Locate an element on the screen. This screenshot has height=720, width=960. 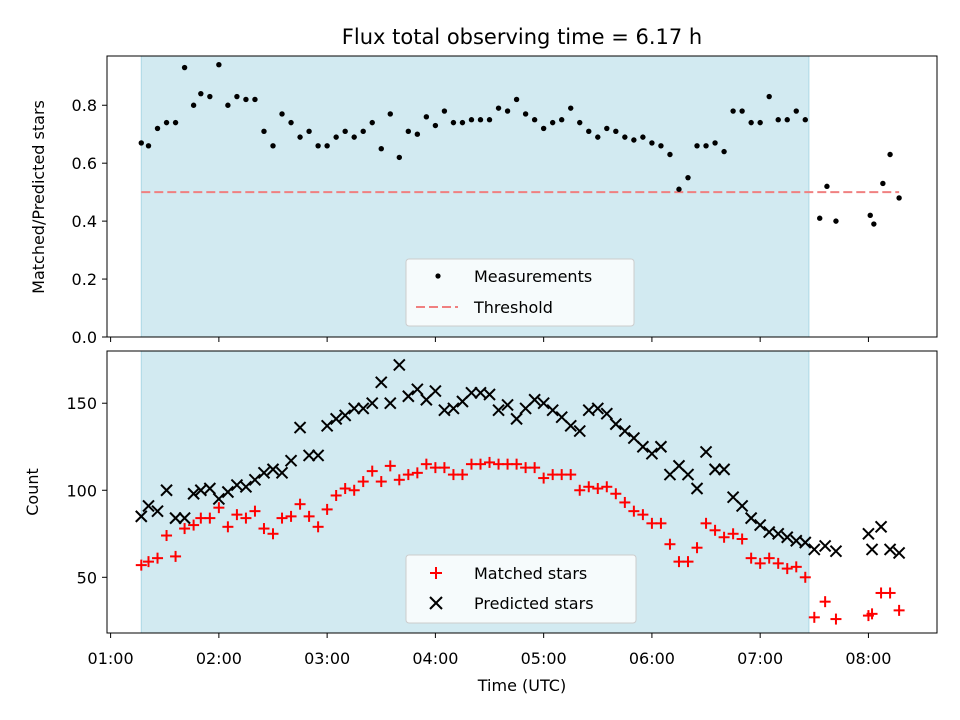
top-x-axis-ticks is located at coordinates (489, 339).